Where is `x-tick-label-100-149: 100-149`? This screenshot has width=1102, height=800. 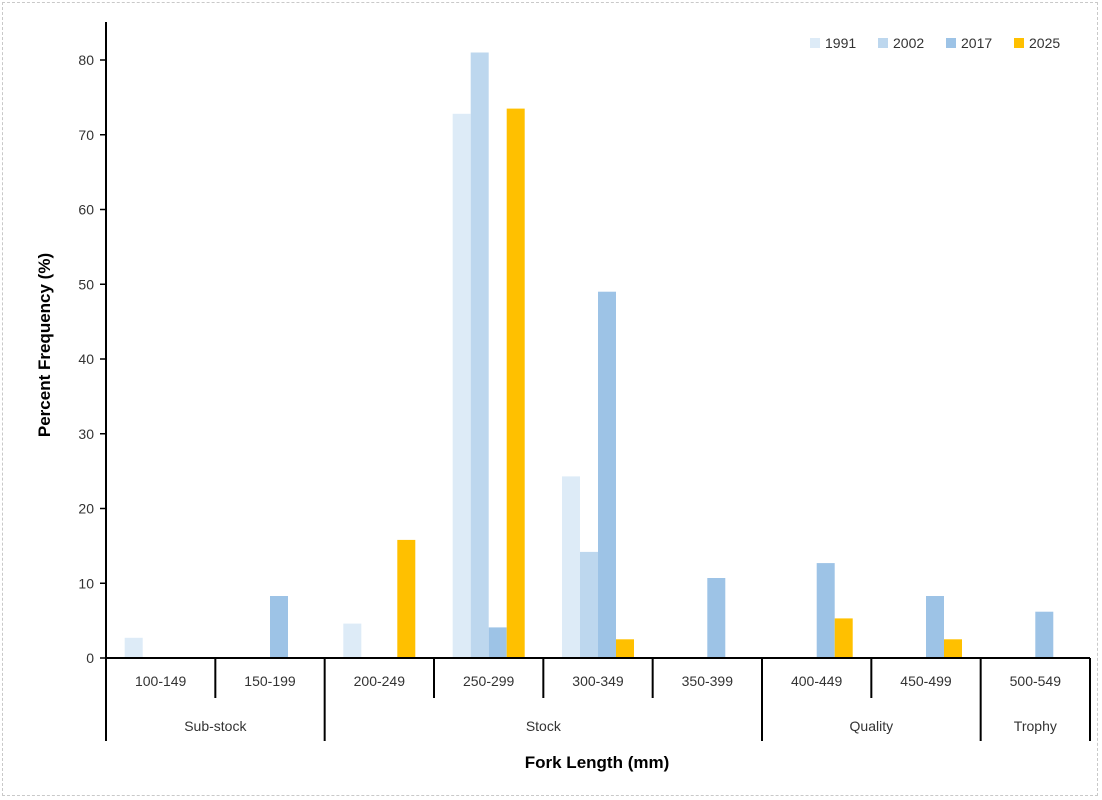 x-tick-label-100-149: 100-149 is located at coordinates (161, 681).